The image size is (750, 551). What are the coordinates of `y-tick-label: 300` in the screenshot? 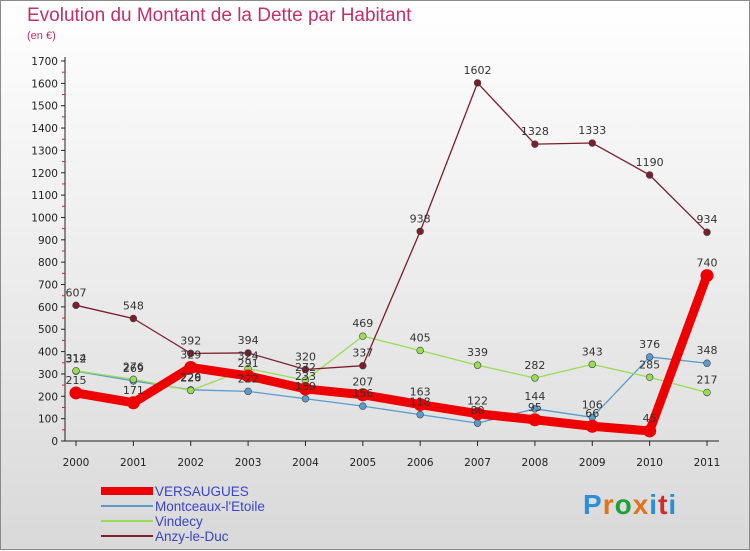 It's located at (48, 375).